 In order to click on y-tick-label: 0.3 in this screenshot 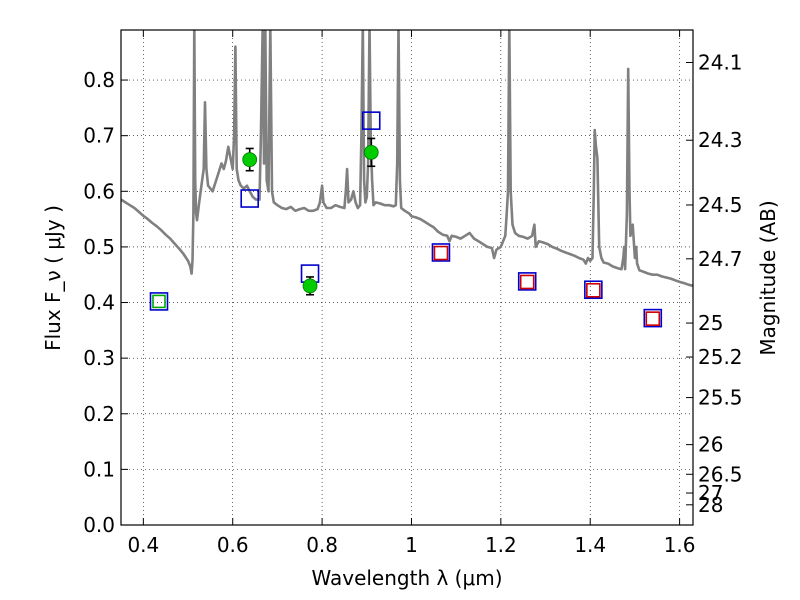, I will do `click(99, 358)`.